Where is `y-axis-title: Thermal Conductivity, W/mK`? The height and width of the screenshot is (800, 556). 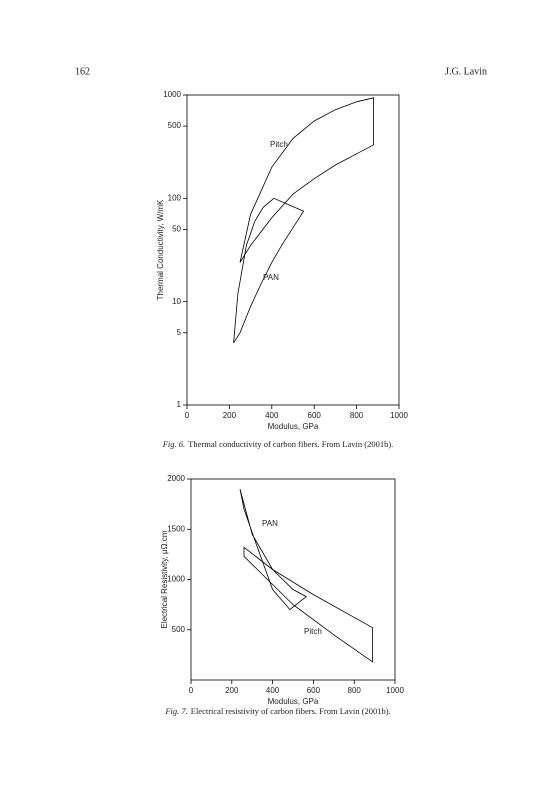
y-axis-title: Thermal Conductivity, W/mK is located at coordinates (160, 249).